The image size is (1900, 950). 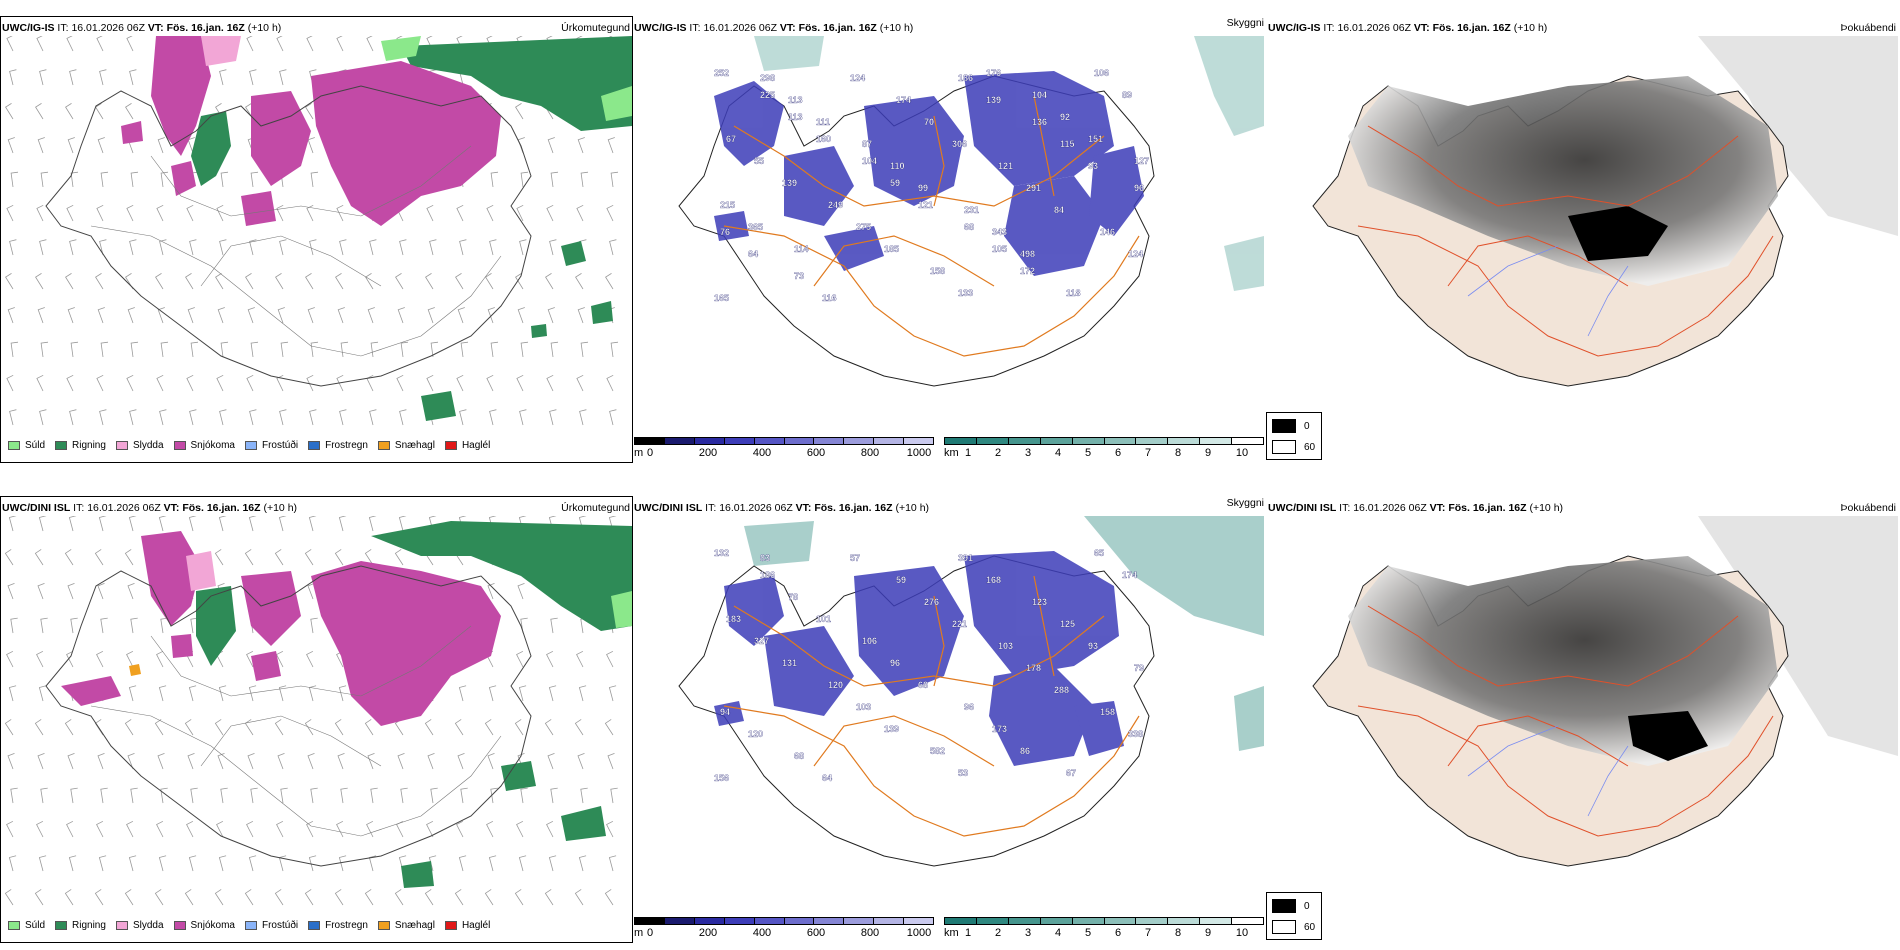 What do you see at coordinates (708, 933) in the screenshot?
I see `cloudbase-tick: 200` at bounding box center [708, 933].